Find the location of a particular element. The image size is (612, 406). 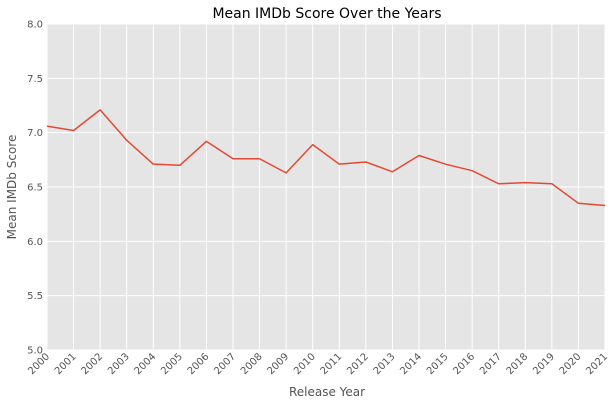

x-tick-label: 2014 is located at coordinates (411, 364).